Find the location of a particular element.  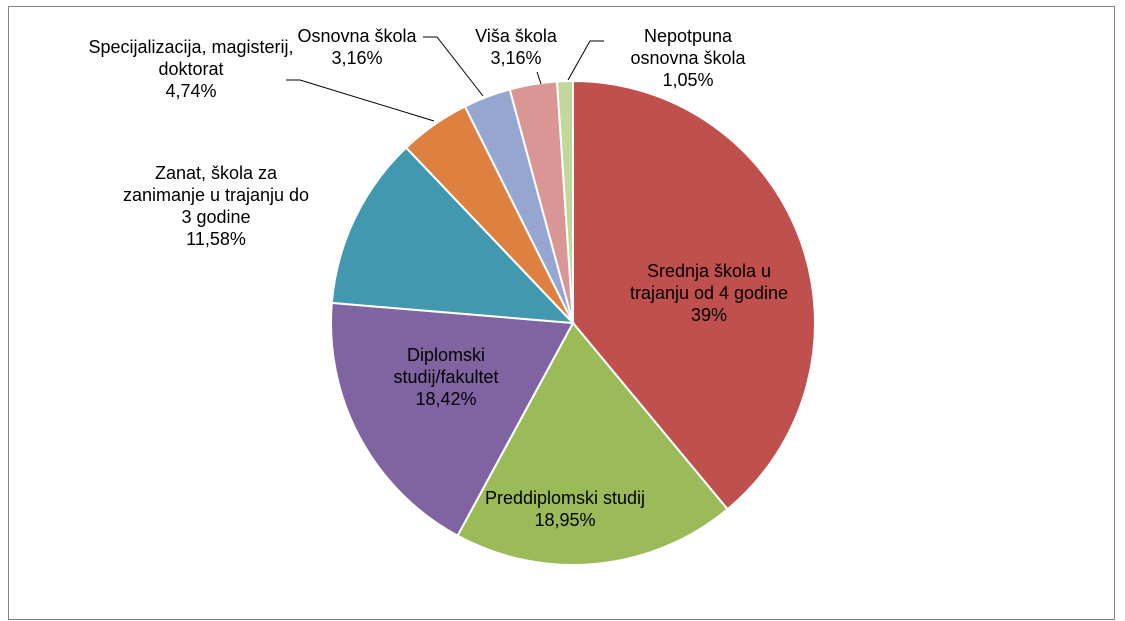

category-label: Preddiplomski studij is located at coordinates (565, 498).